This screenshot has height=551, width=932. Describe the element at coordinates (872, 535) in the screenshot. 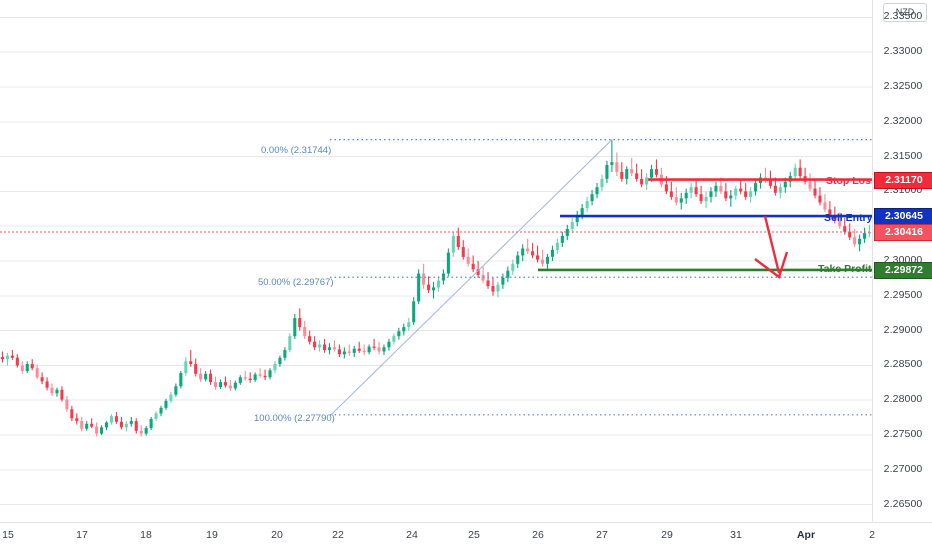

I see `time-tick: 2` at that location.